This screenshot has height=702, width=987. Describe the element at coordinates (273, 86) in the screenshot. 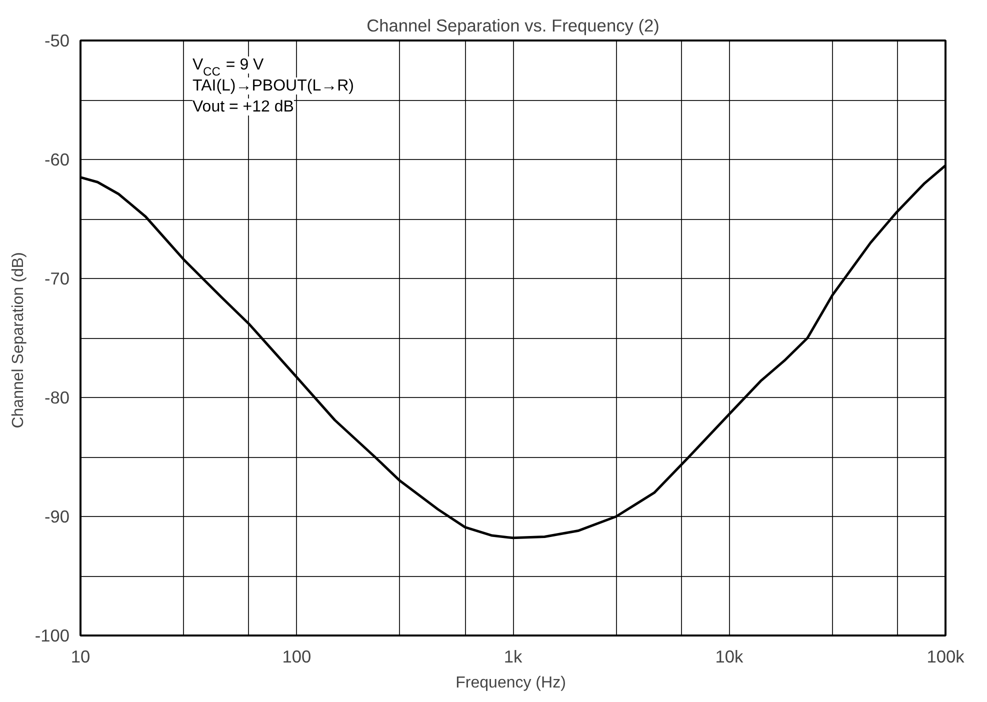

I see `annotation: TAI(L)→PBOUT(L→R)` at that location.